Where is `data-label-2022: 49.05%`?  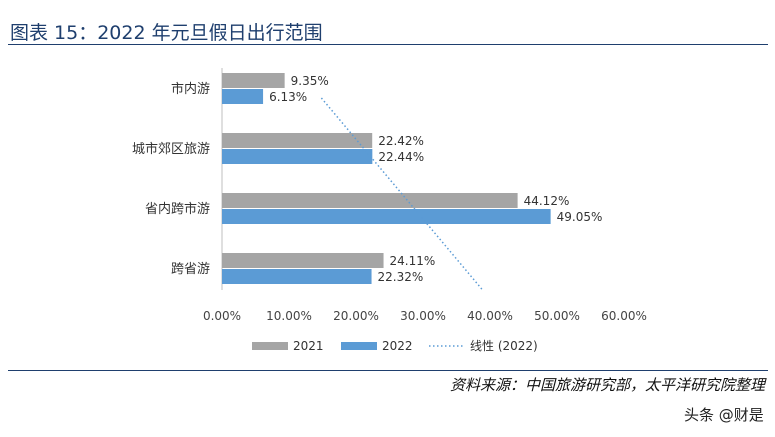 data-label-2022: 49.05% is located at coordinates (580, 217).